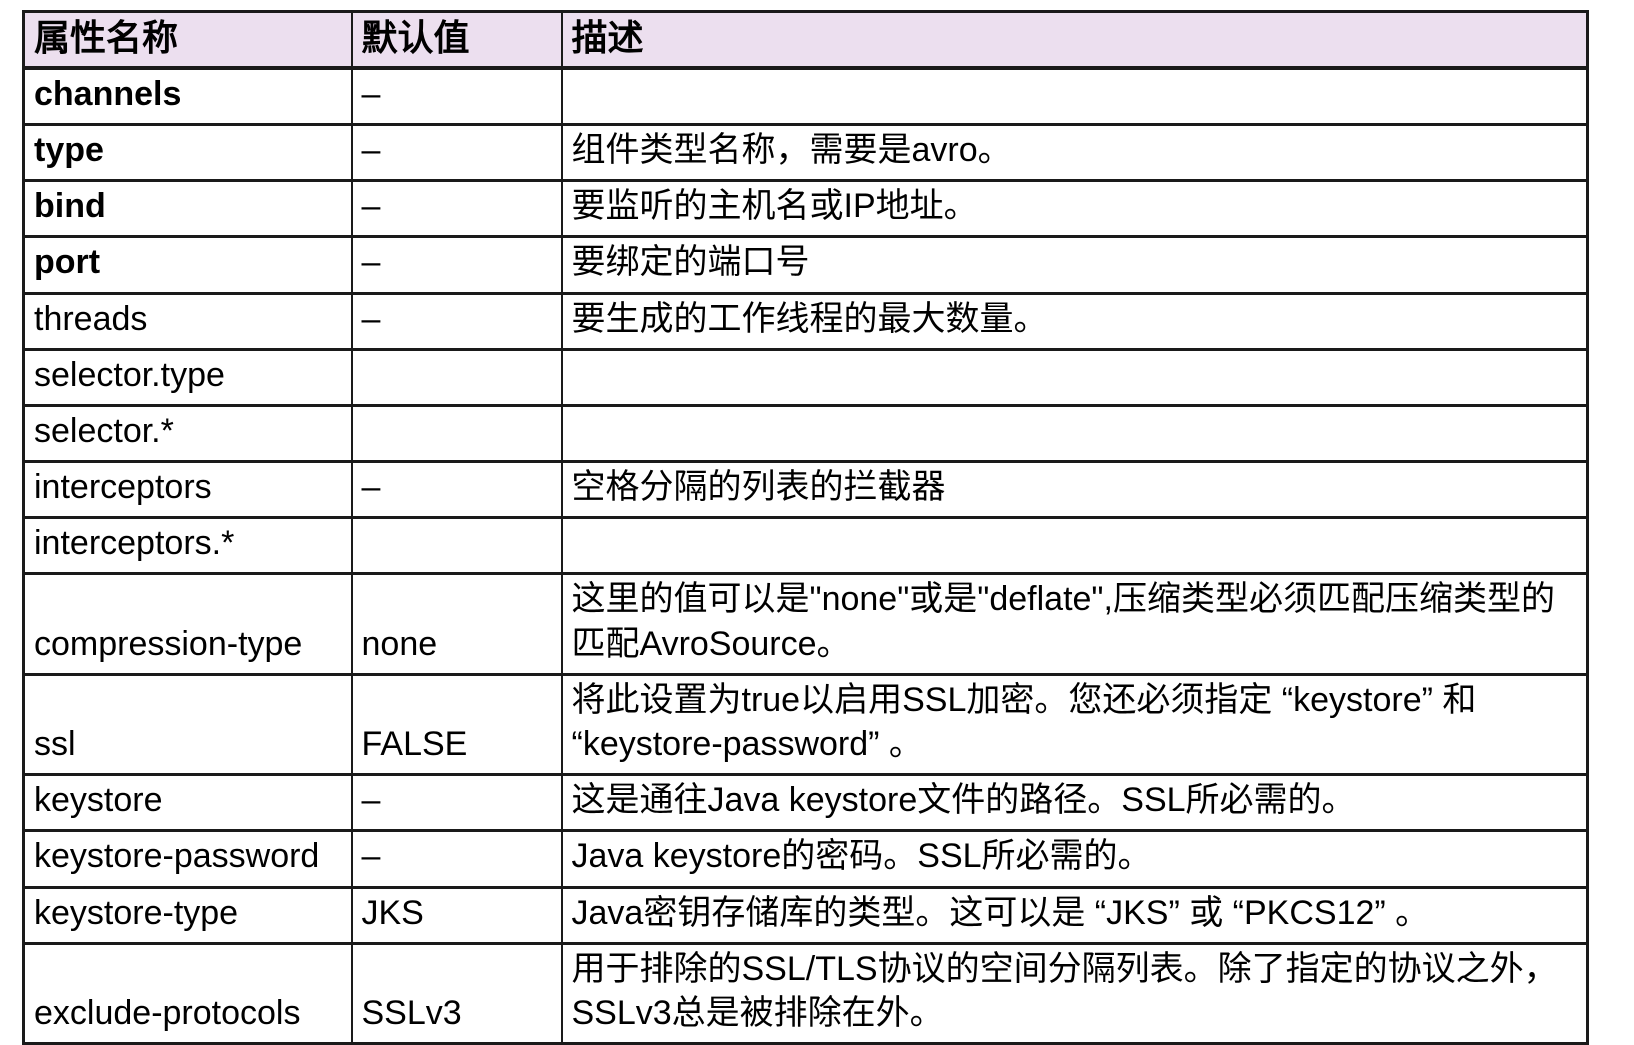 Image resolution: width=1634 pixels, height=1045 pixels. I want to click on table-row: keystore – 这是通往Java keystore文件的路径。SSL所必需的。, so click(805, 803).